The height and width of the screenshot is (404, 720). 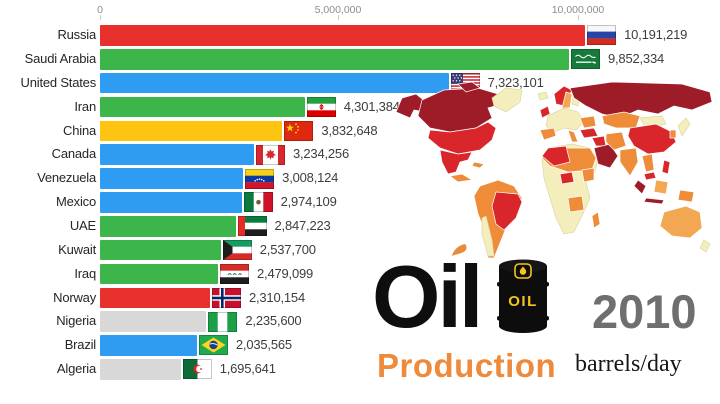 I want to click on bar-value: 3,008,124, so click(x=310, y=178).